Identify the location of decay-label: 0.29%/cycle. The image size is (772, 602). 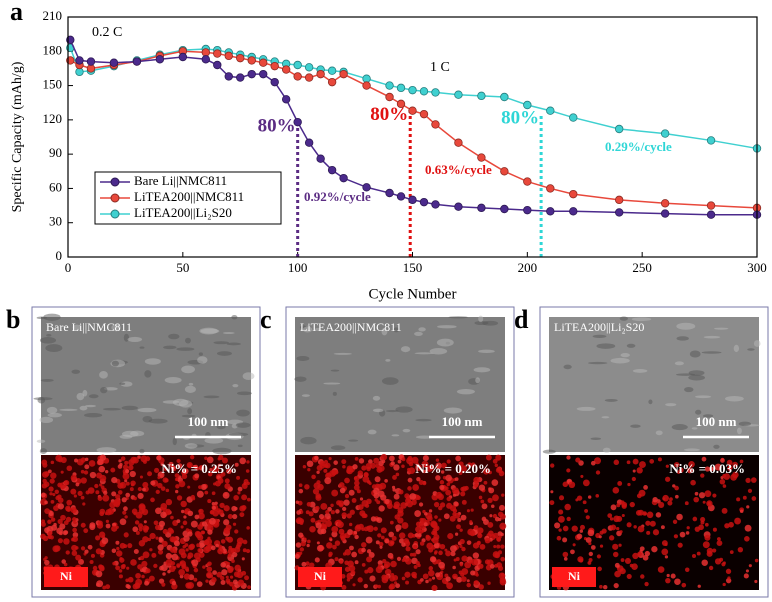
(638, 146).